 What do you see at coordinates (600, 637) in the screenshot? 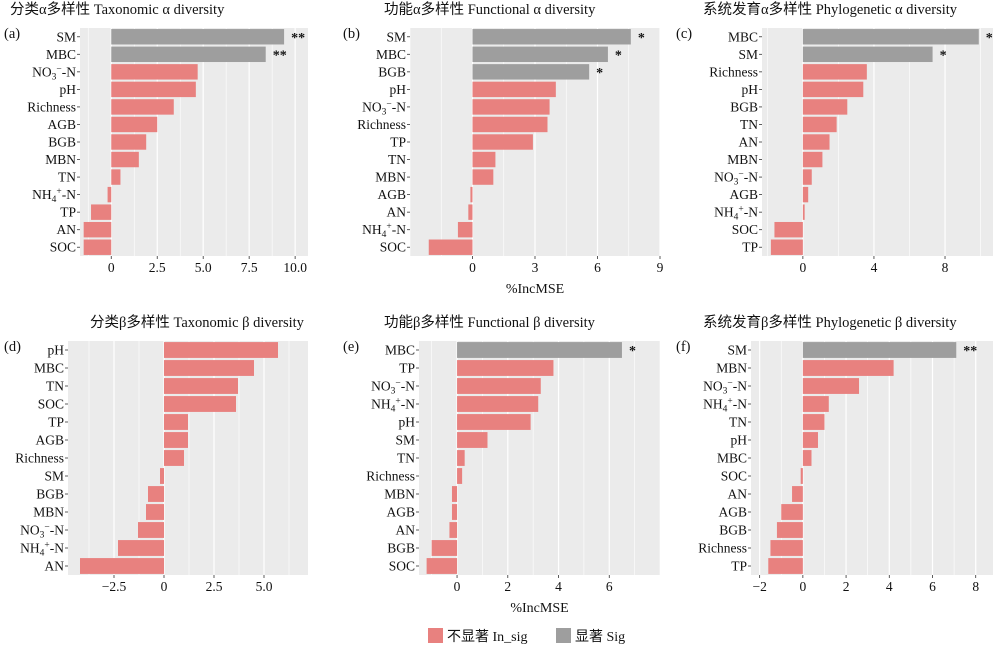
I see `legend-label-sig: 显著 Sig` at bounding box center [600, 637].